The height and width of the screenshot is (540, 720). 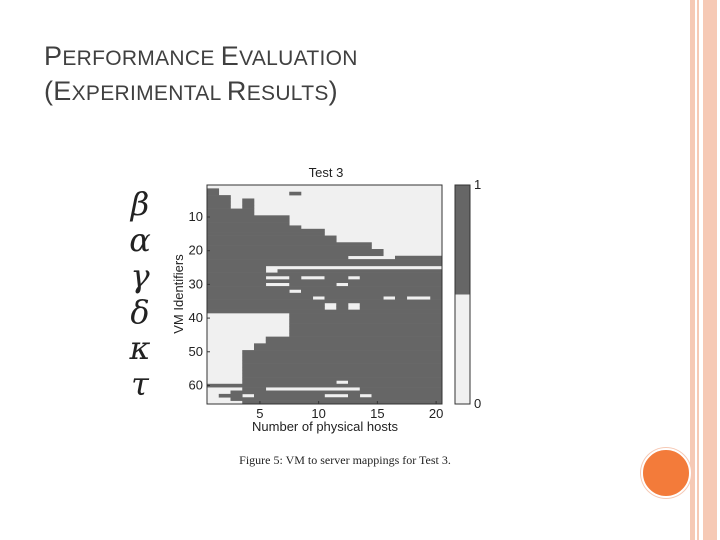 I want to click on chart-title: Test 3, so click(x=326, y=172).